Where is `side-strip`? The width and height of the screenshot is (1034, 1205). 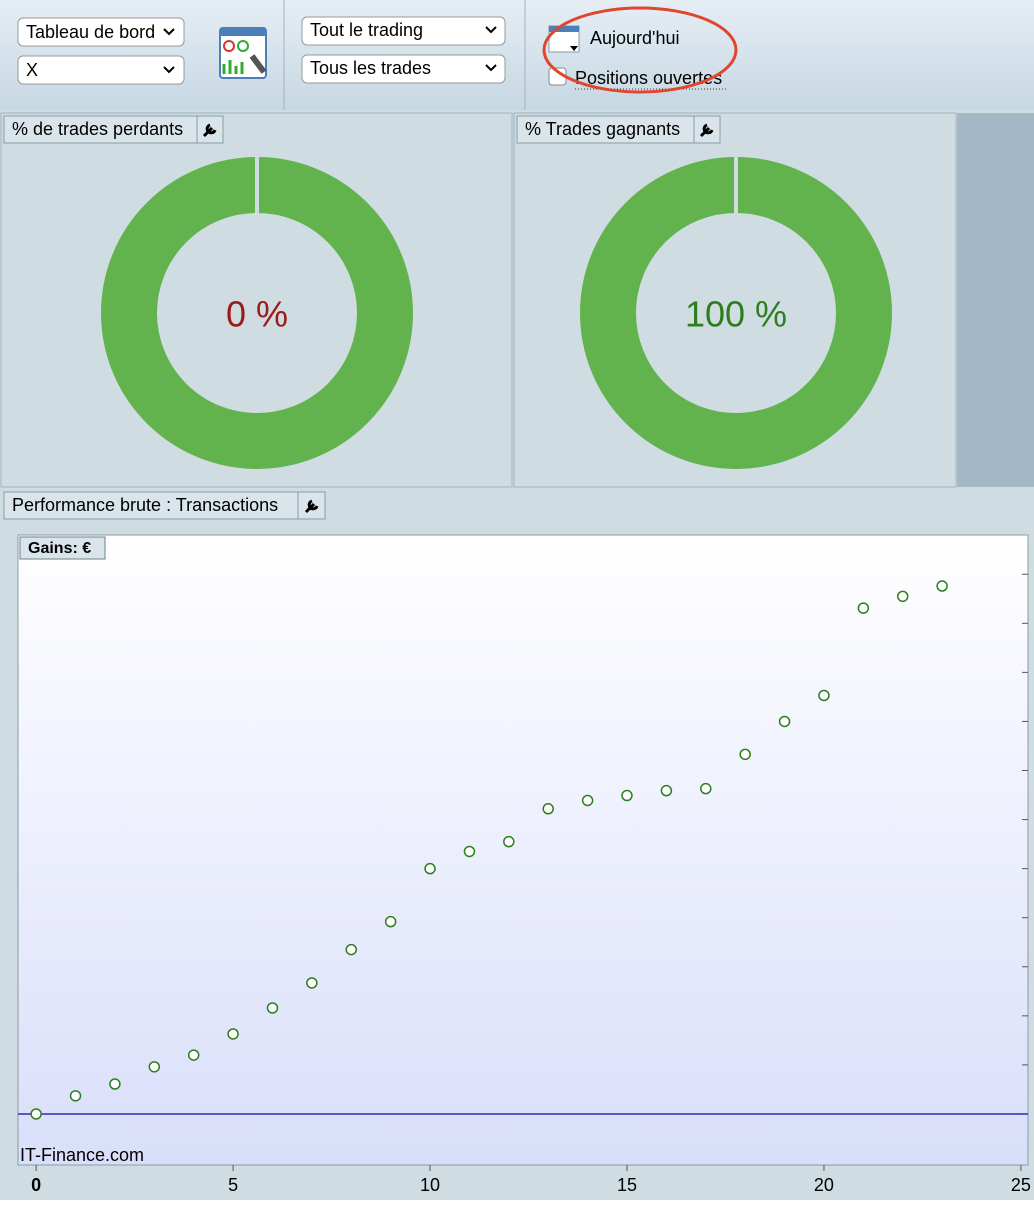
side-strip is located at coordinates (995, 300).